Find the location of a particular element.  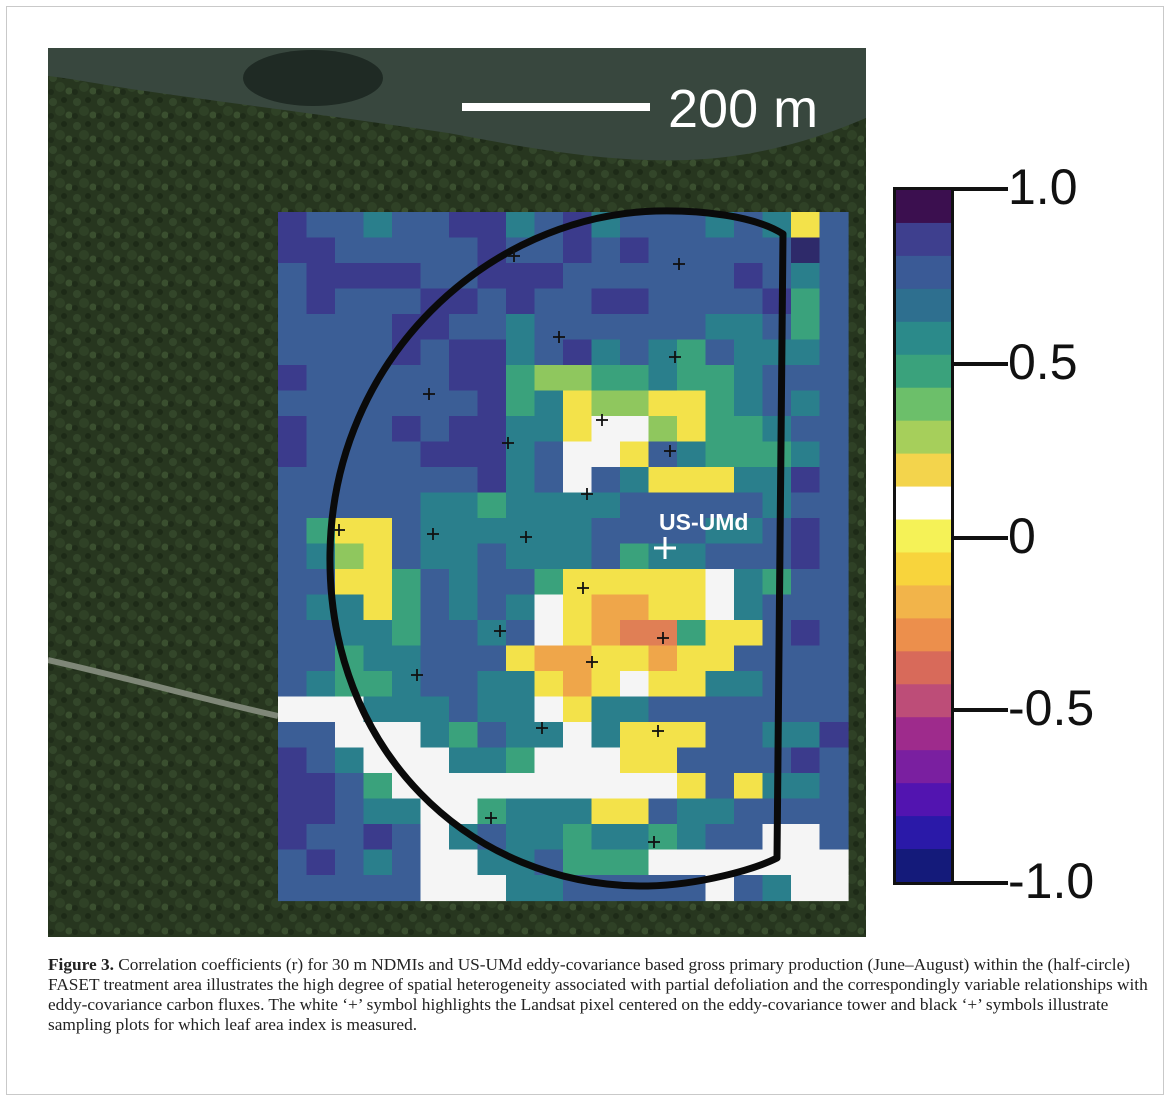

colorbar-band is located at coordinates (923, 207).